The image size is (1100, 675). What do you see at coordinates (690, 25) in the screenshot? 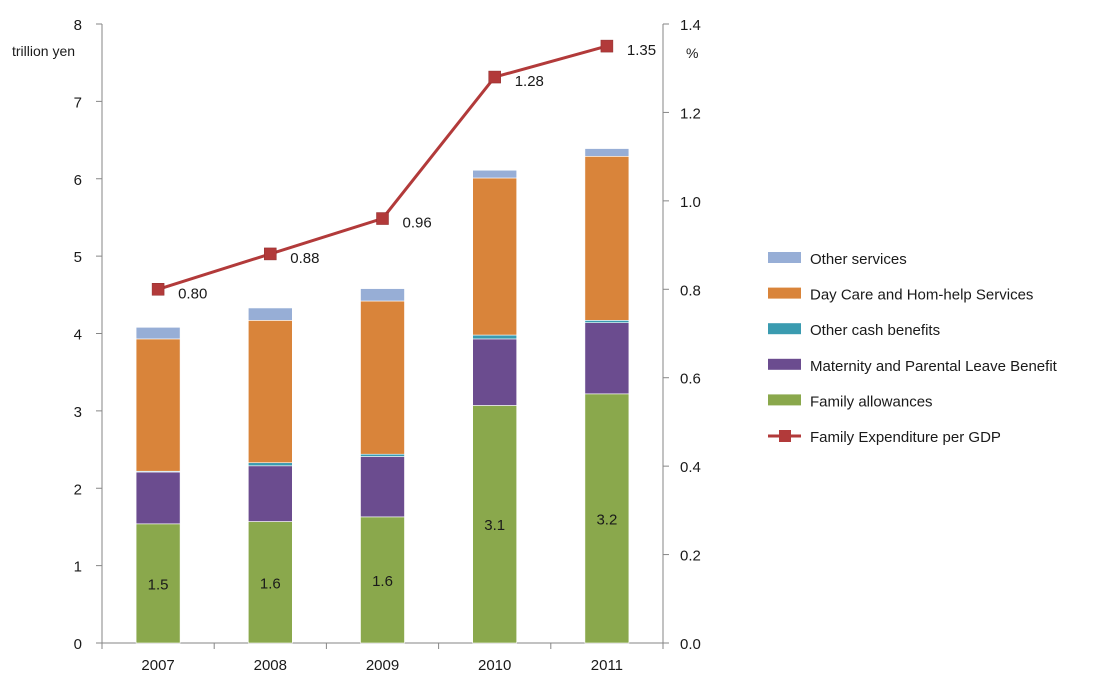
I see `right-axis-tick-label: 1.4` at bounding box center [690, 25].